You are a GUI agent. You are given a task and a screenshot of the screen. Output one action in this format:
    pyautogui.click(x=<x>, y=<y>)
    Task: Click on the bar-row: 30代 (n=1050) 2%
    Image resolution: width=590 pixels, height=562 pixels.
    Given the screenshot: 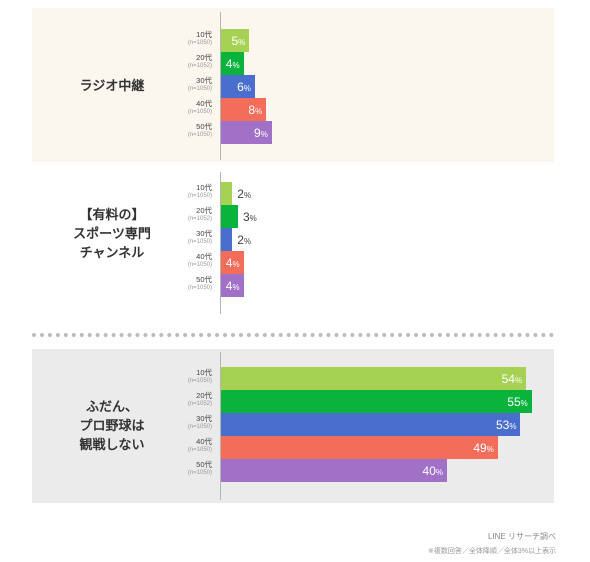 What is the action you would take?
    pyautogui.click(x=295, y=239)
    